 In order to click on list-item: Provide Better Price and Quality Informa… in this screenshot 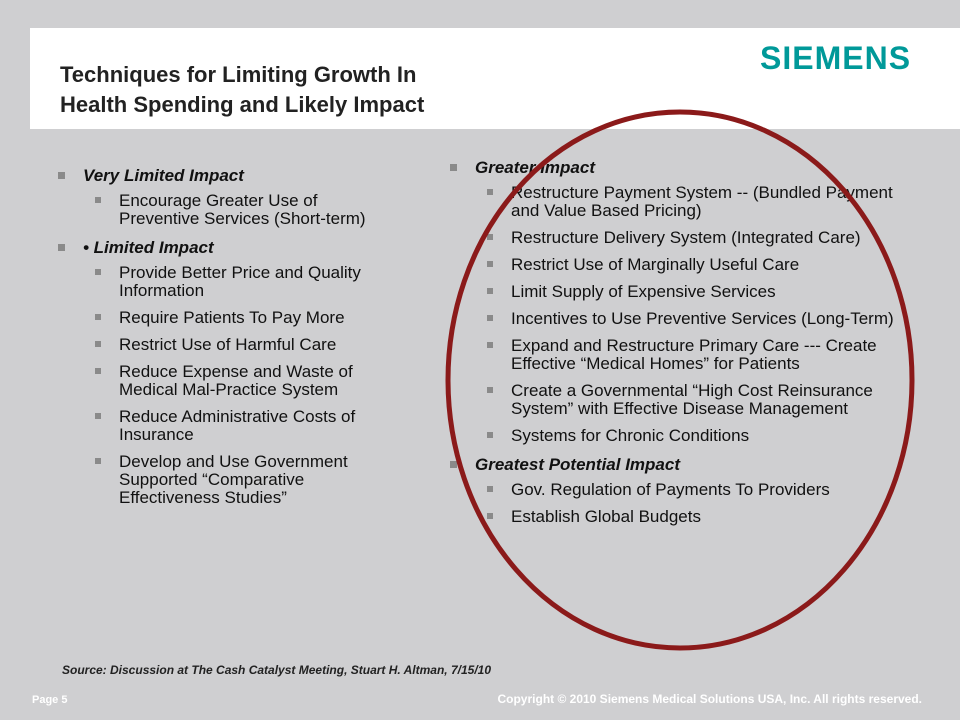, I will do `click(244, 282)`.